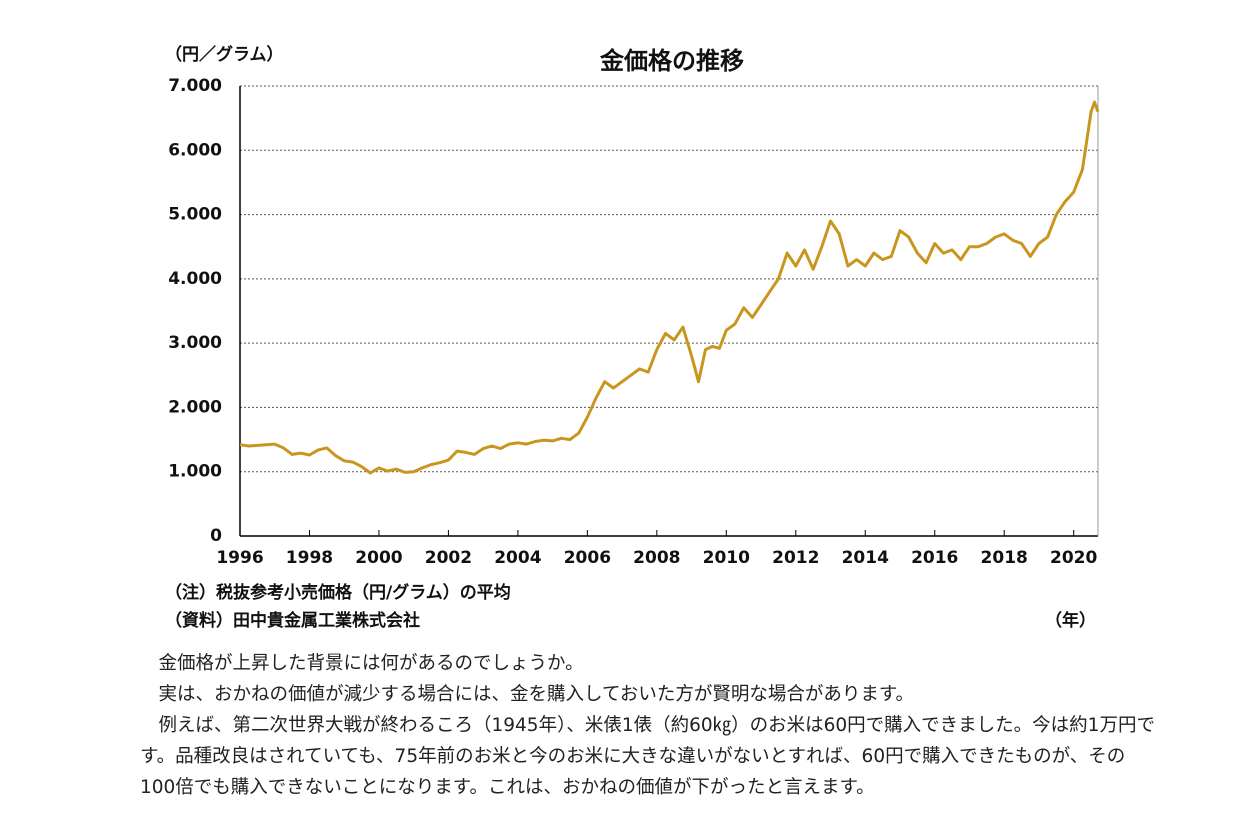  What do you see at coordinates (726, 558) in the screenshot?
I see `x-tick-label: 2010` at bounding box center [726, 558].